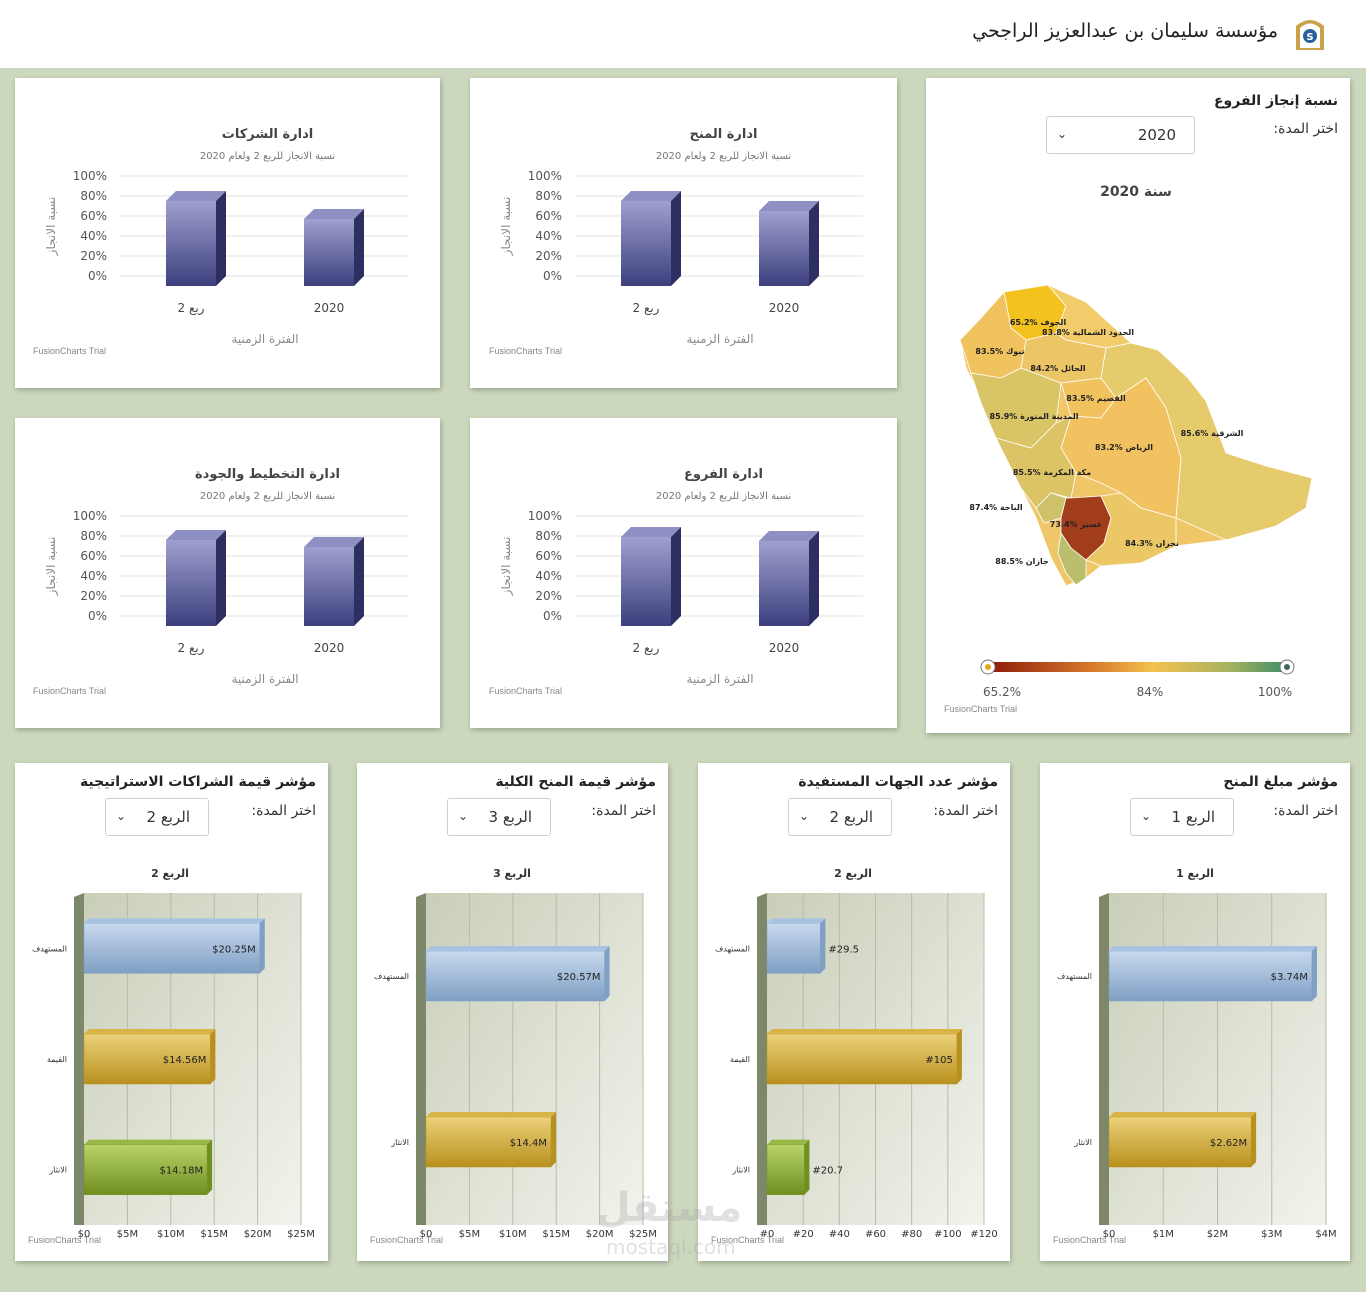  I want to click on data-label: $2.62M, so click(1228, 1143).